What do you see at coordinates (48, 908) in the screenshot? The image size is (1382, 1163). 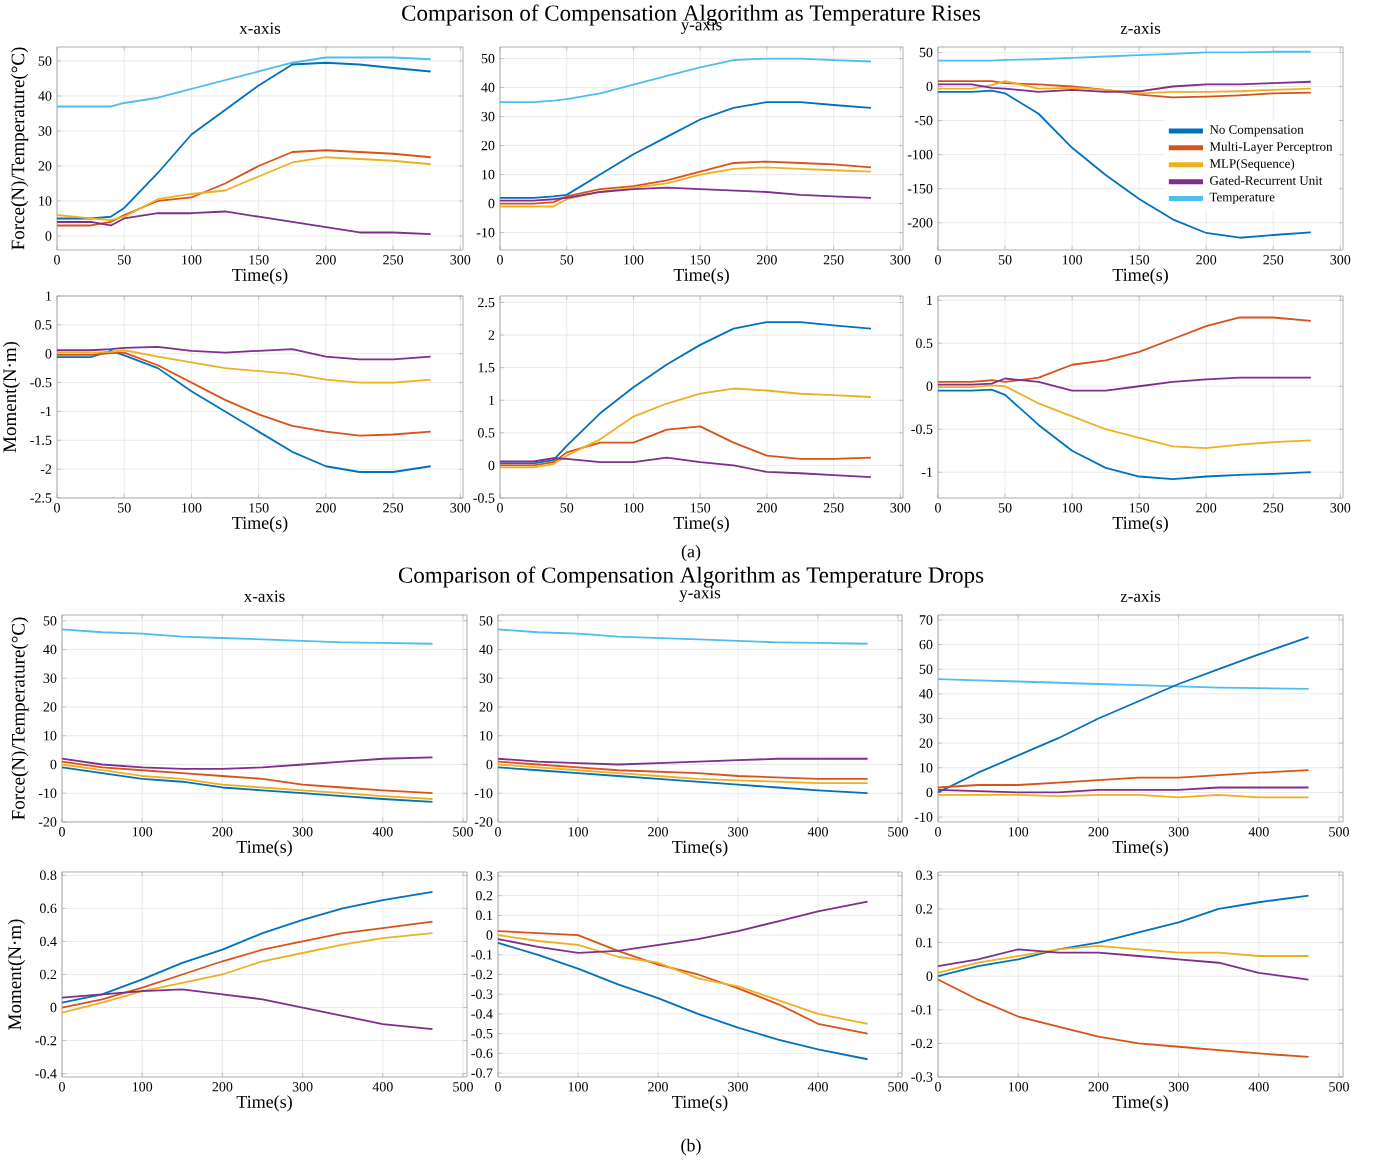 I see `y-tick-label: 0.6` at bounding box center [48, 908].